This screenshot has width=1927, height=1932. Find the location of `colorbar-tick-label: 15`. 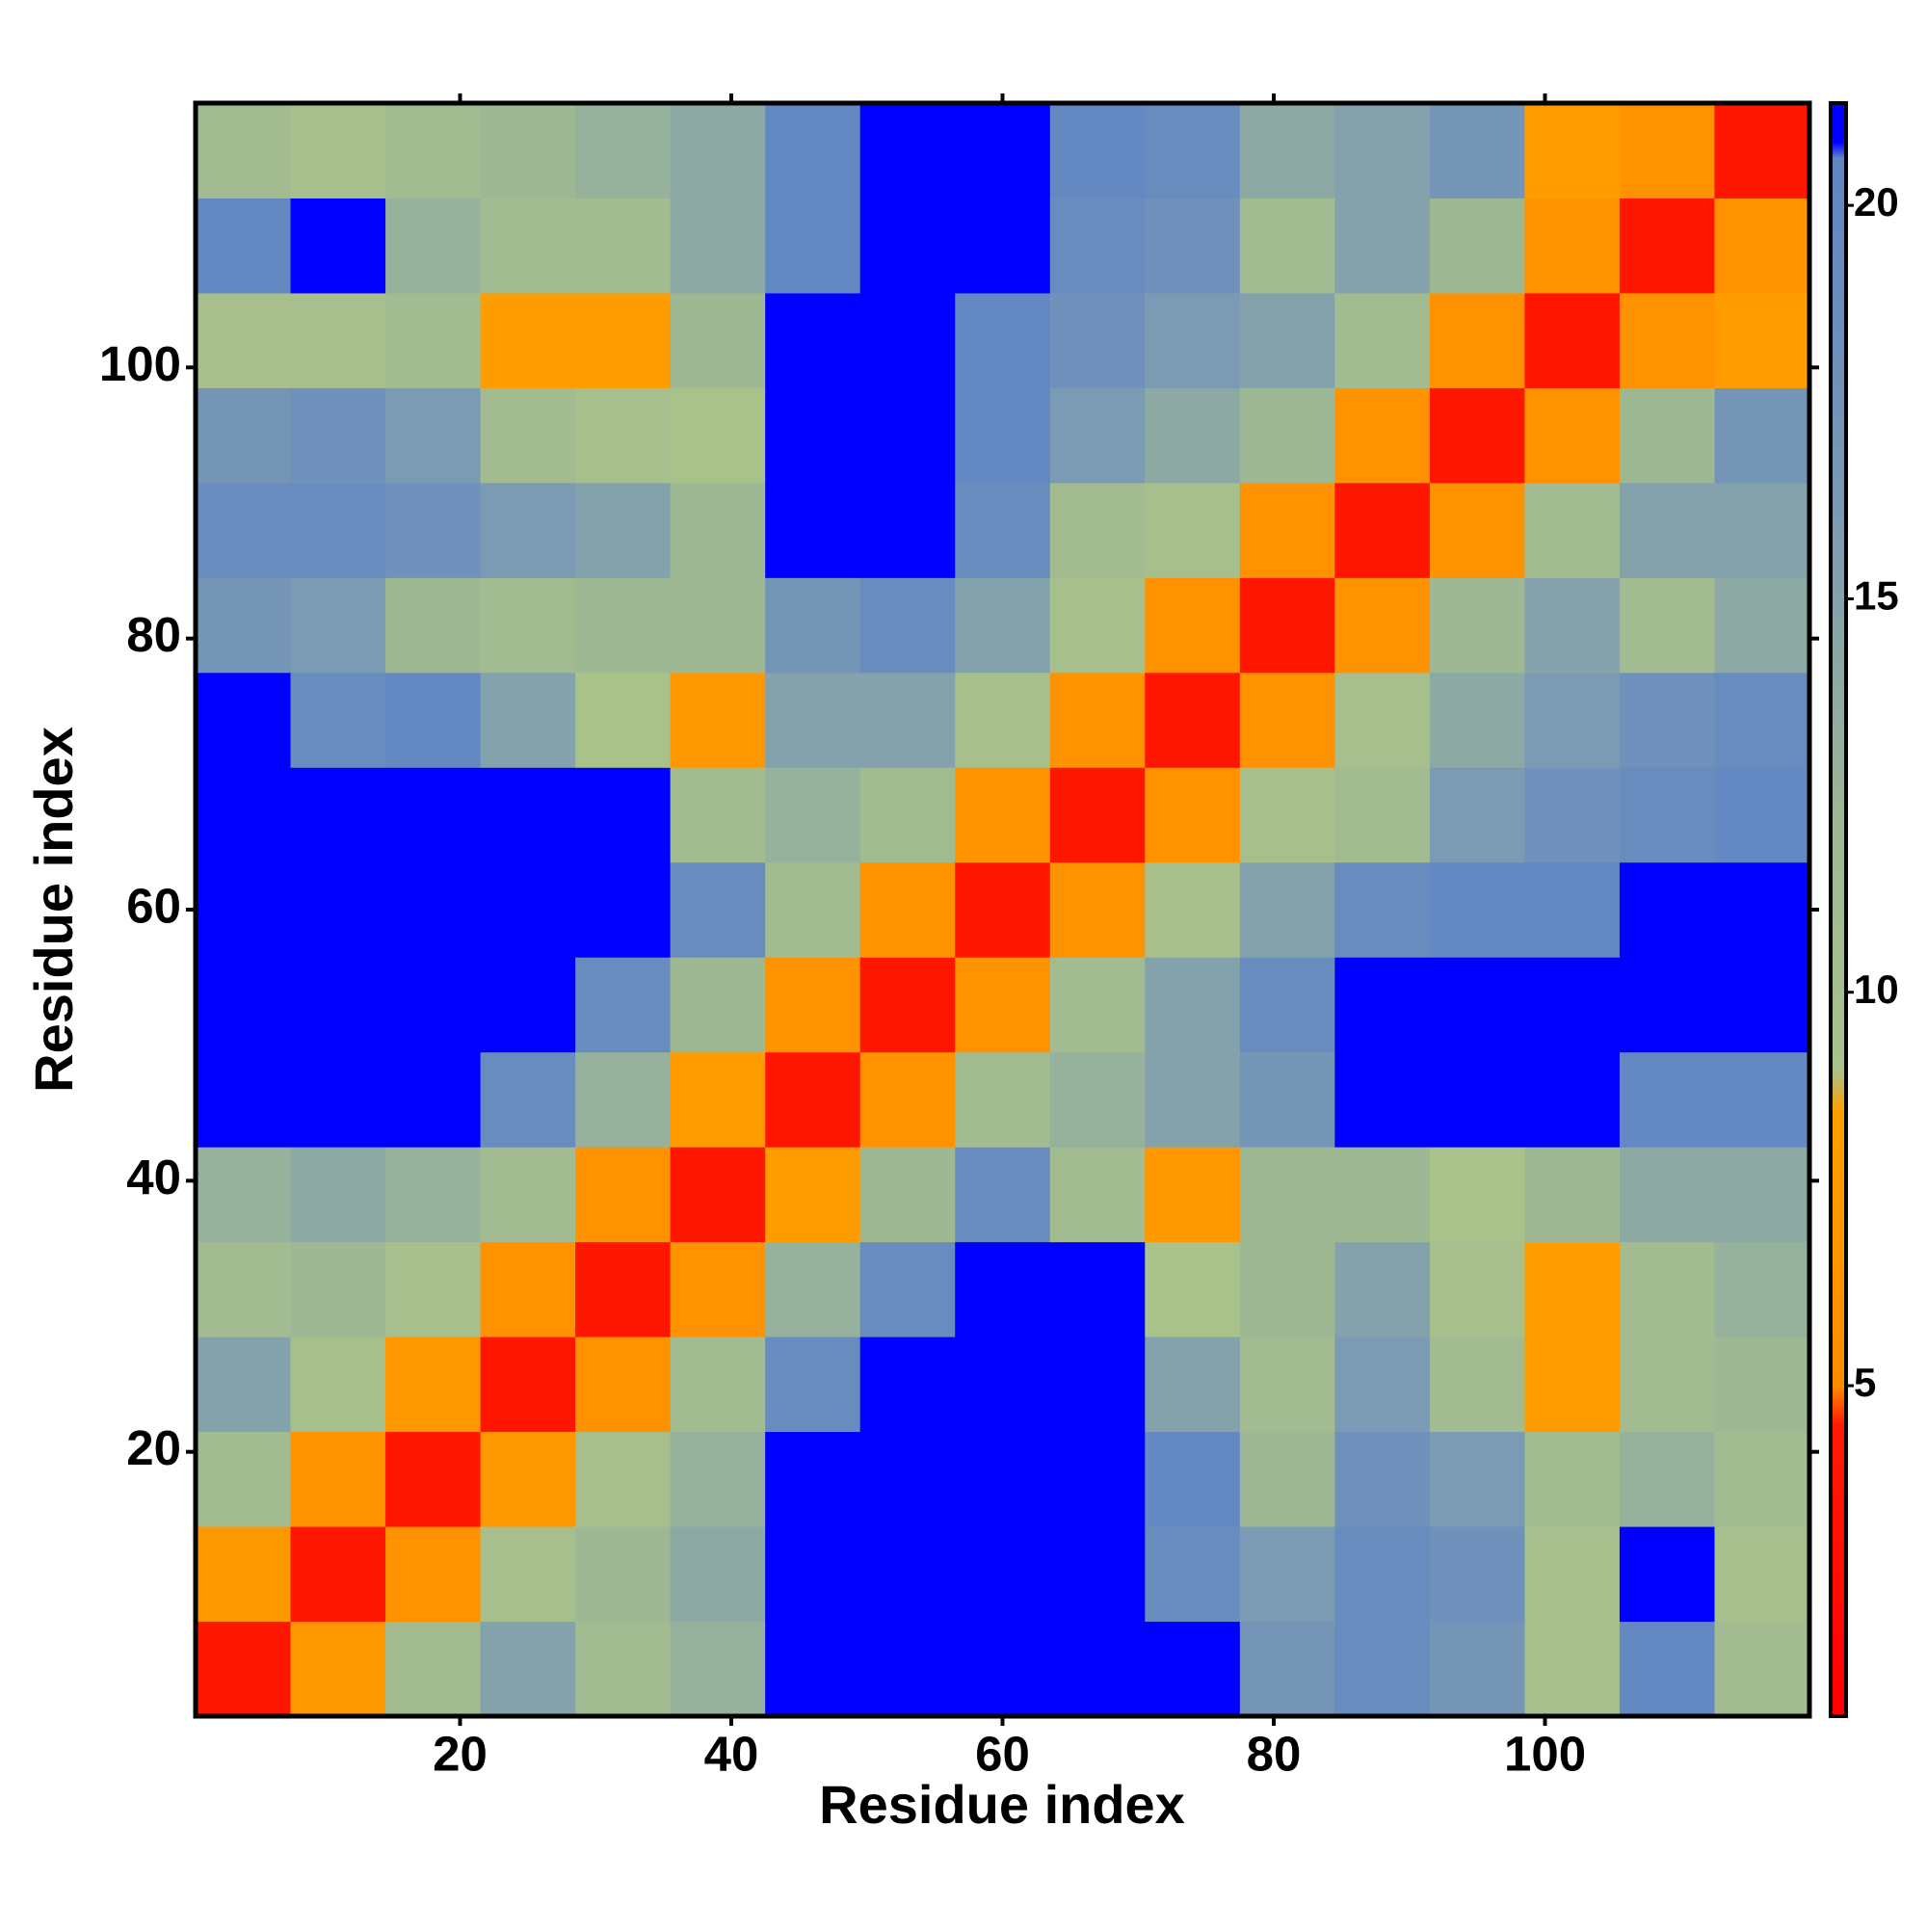

colorbar-tick-label: 15 is located at coordinates (1876, 596).